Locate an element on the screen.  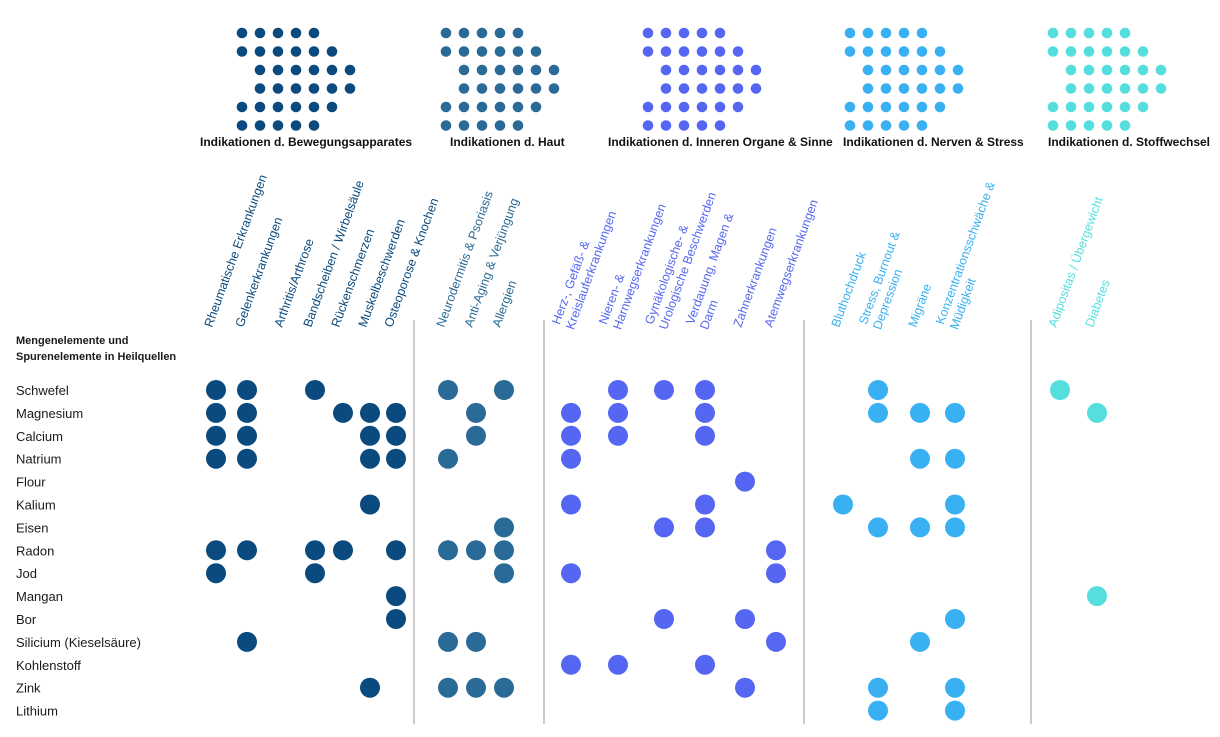
arrow-icon is located at coordinates (296, 79).